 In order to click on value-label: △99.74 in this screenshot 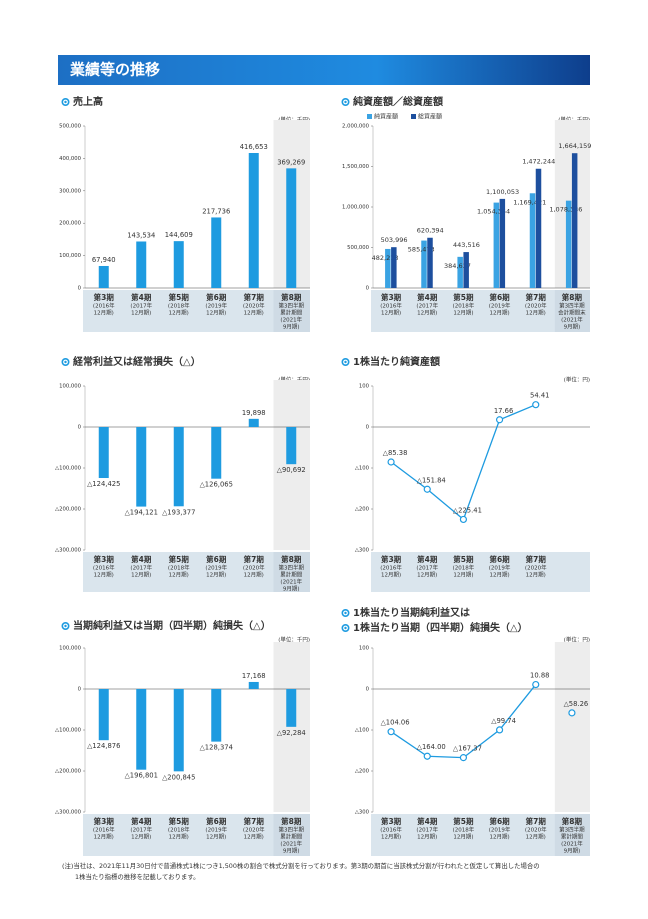, I will do `click(503, 721)`.